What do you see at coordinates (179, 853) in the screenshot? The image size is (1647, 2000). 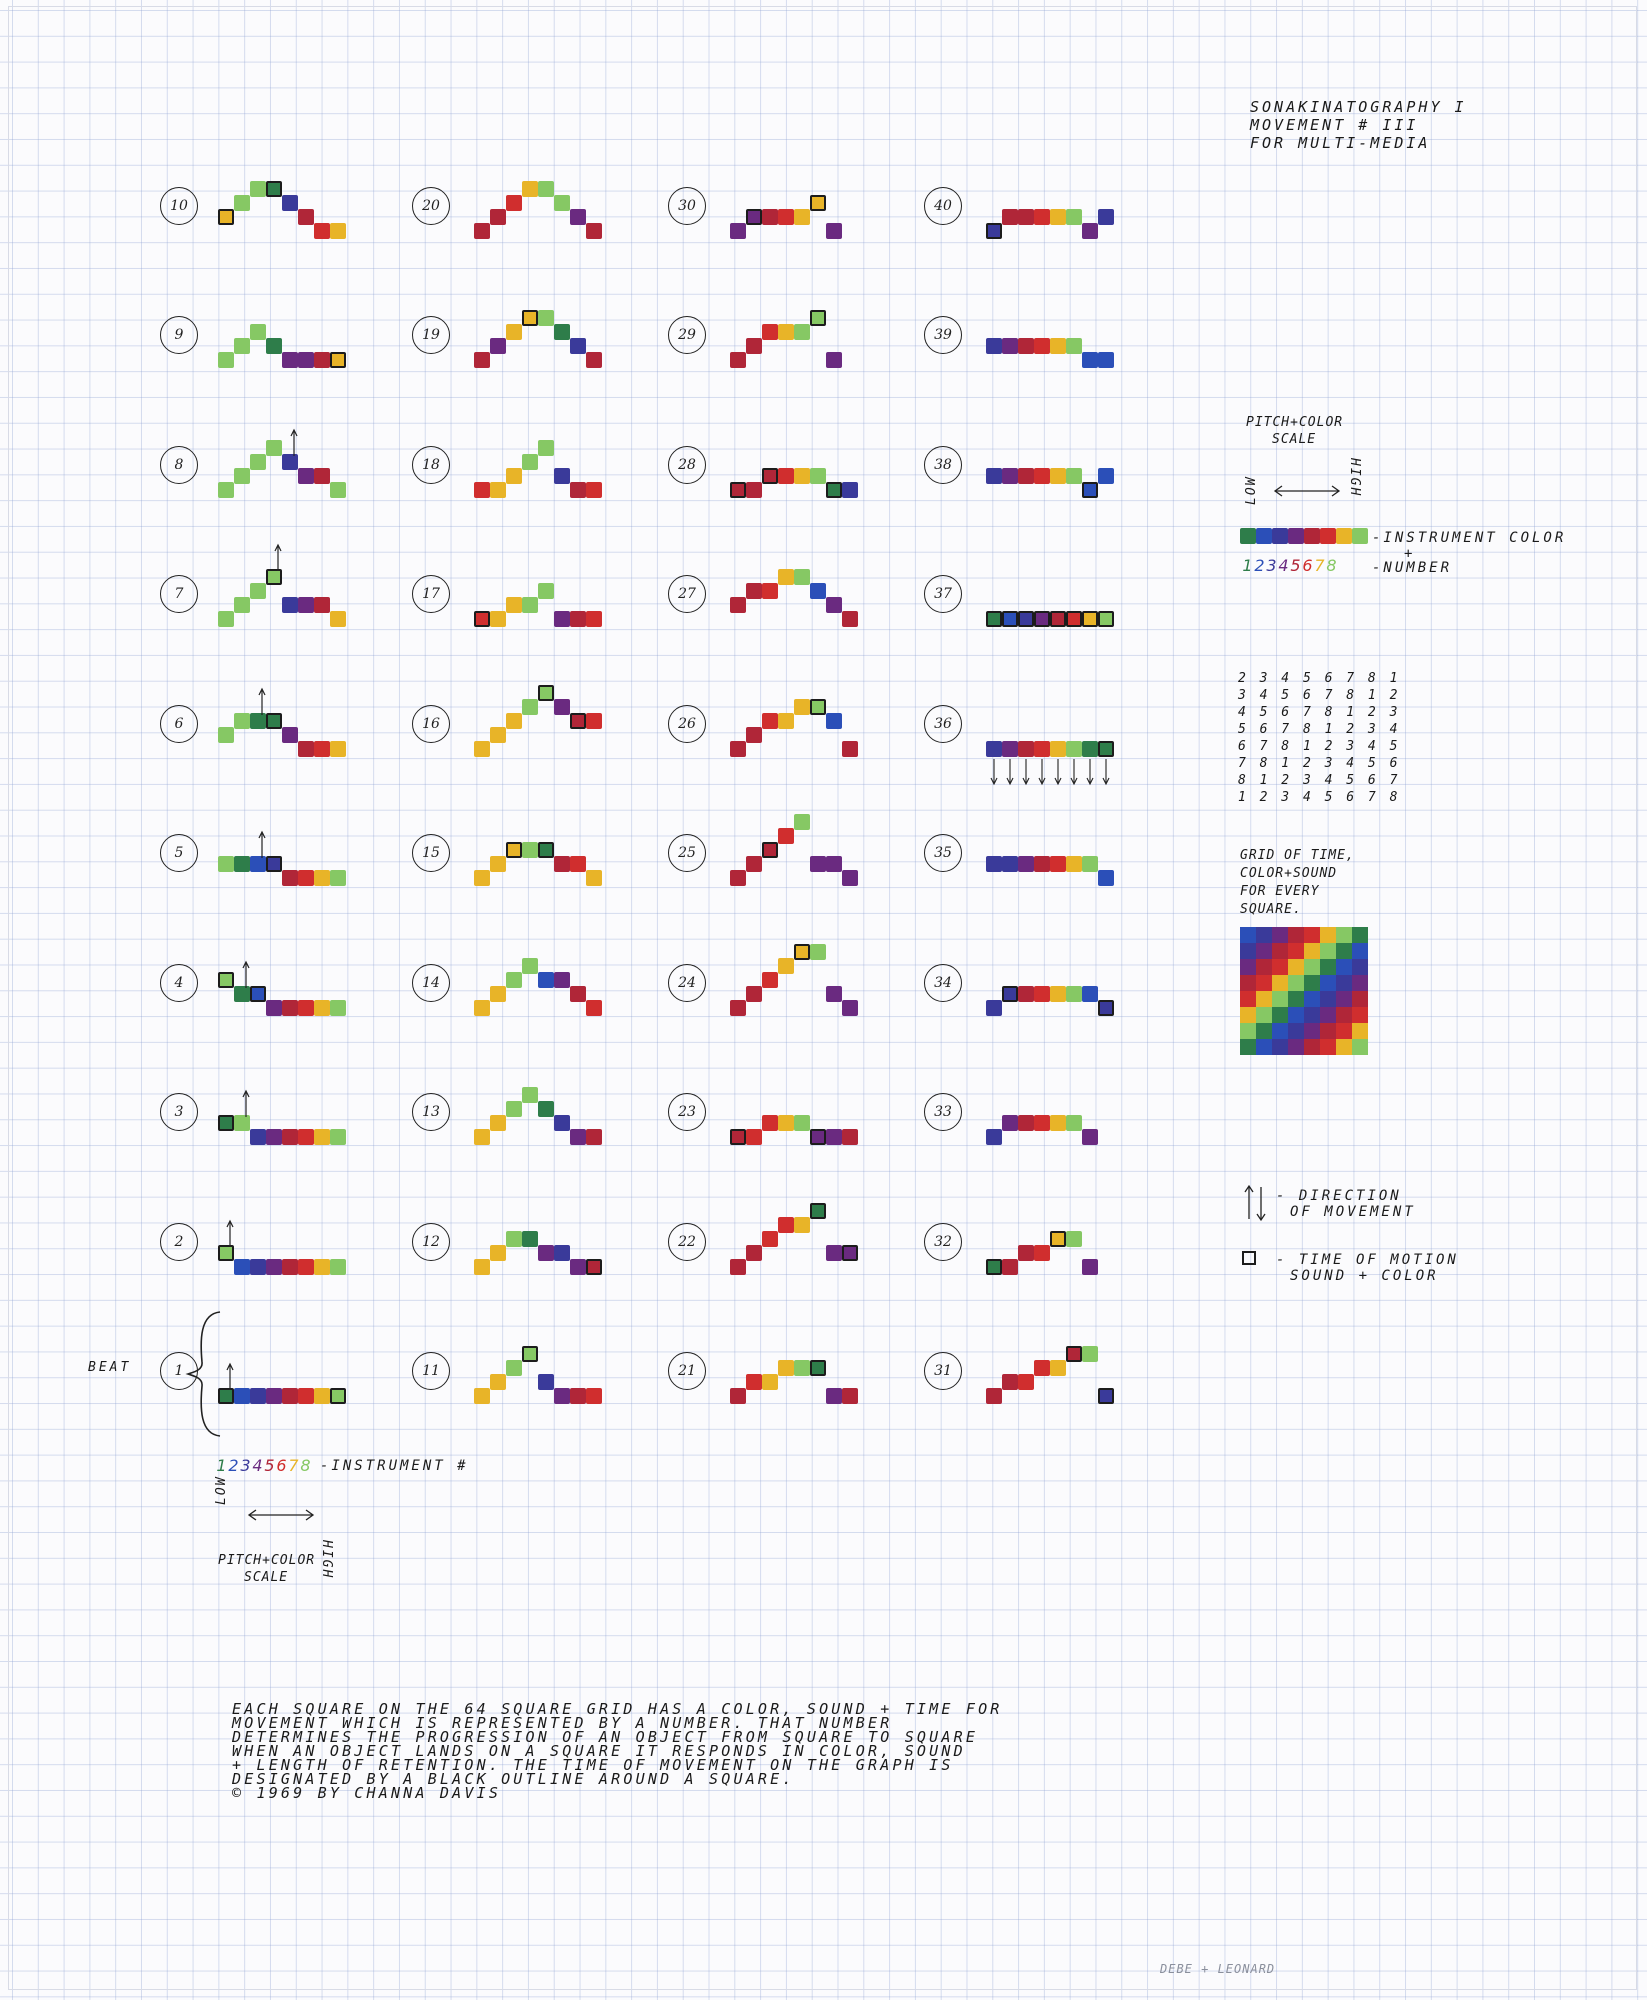 I see `beat-number-5: 5` at bounding box center [179, 853].